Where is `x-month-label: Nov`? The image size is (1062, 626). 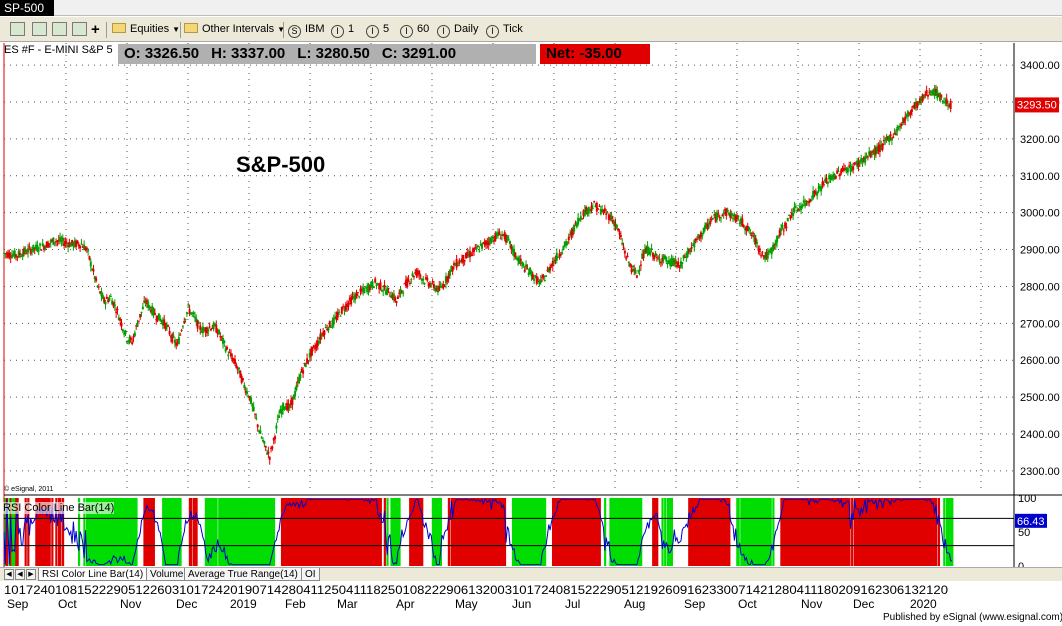 x-month-label: Nov is located at coordinates (811, 604).